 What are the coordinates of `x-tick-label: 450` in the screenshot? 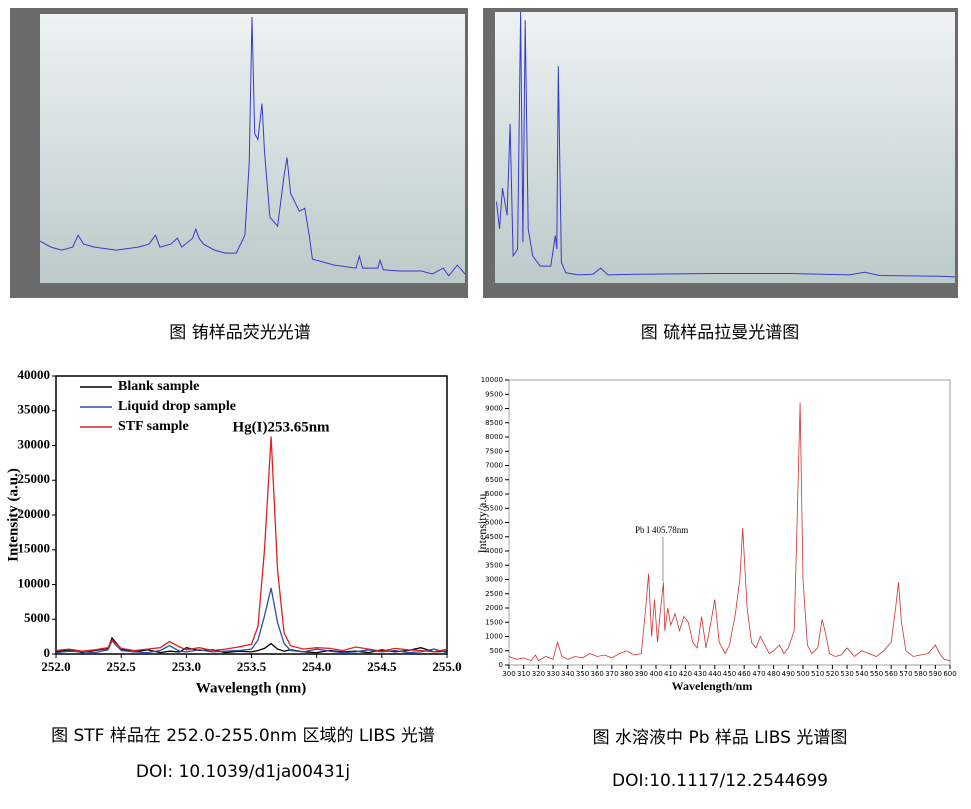 It's located at (729, 674).